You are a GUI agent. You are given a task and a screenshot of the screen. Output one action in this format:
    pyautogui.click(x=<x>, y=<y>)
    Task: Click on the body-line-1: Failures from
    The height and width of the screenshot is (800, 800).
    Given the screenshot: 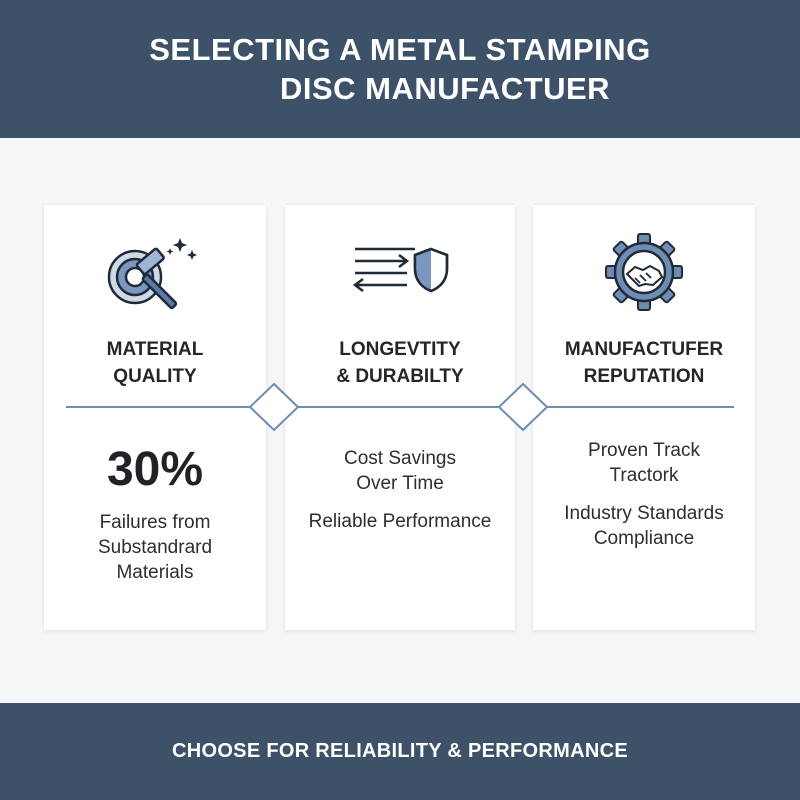 What is the action you would take?
    pyautogui.click(x=155, y=522)
    